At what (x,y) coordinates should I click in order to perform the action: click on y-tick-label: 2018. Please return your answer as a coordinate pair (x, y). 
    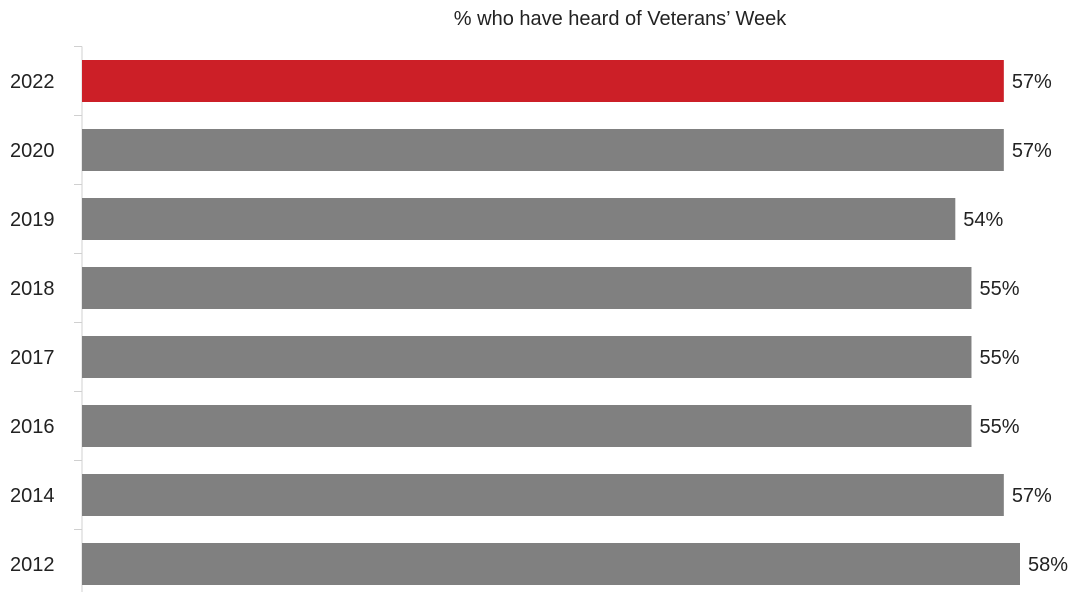
    Looking at the image, I should click on (32, 289).